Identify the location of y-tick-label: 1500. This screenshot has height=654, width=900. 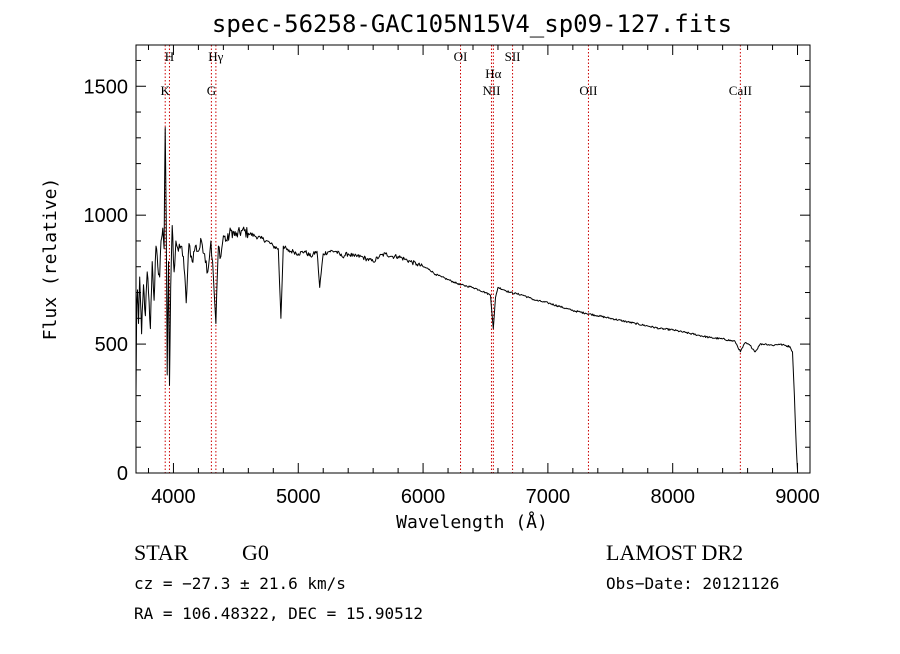
(106, 87).